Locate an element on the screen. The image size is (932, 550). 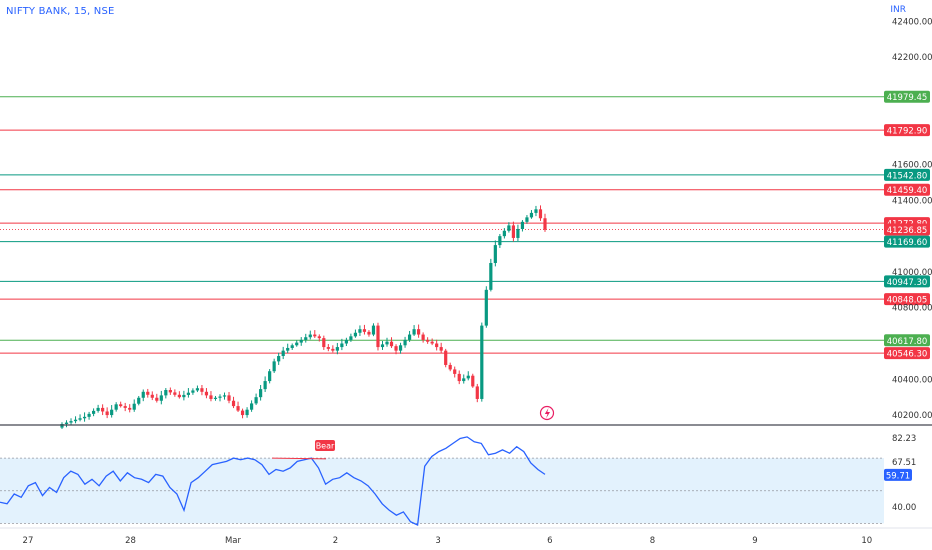
level-label: 41979.45 is located at coordinates (907, 98).